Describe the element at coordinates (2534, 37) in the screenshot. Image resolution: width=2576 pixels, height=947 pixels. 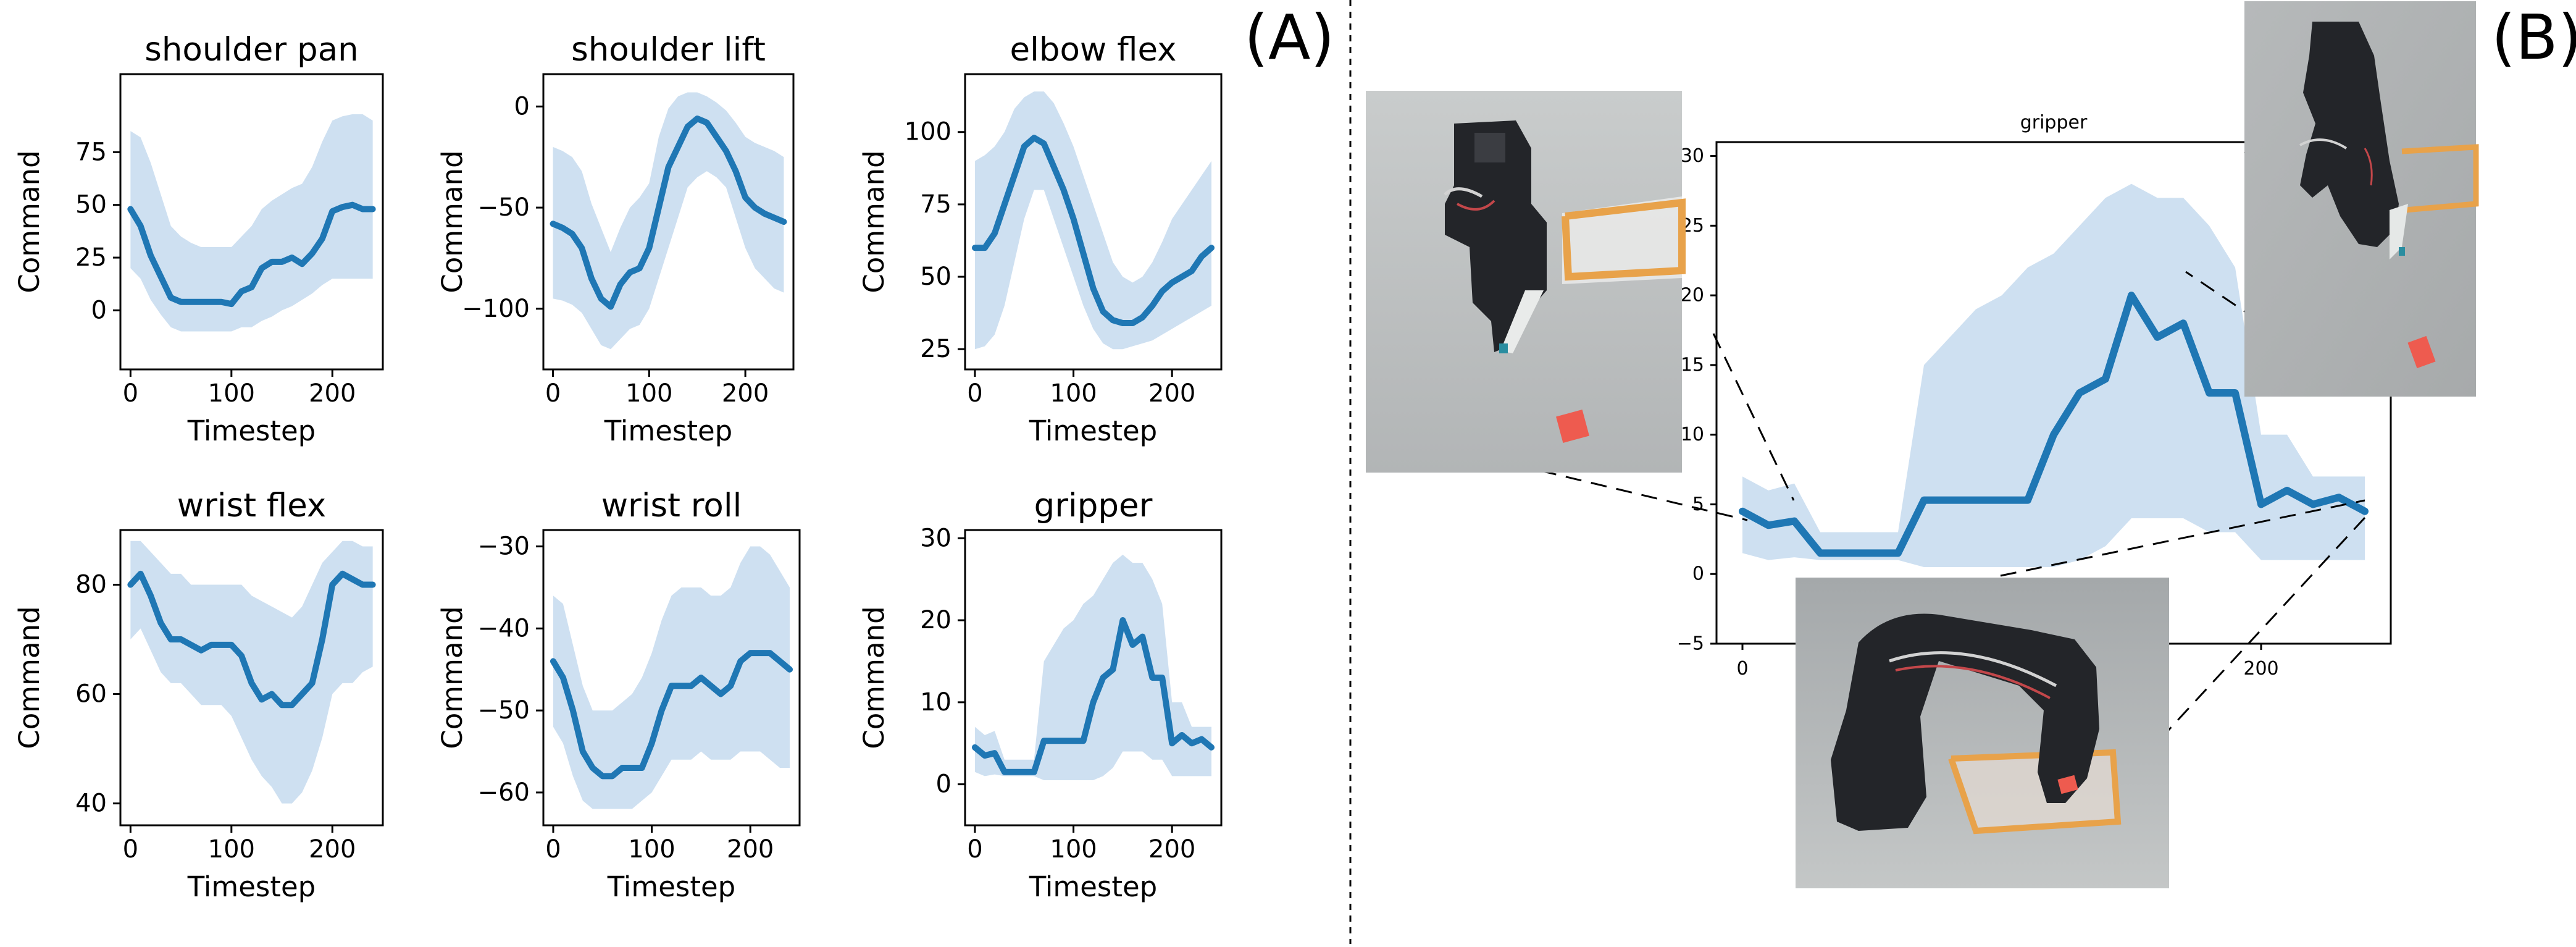
I see `panel-label-b: (B)` at that location.